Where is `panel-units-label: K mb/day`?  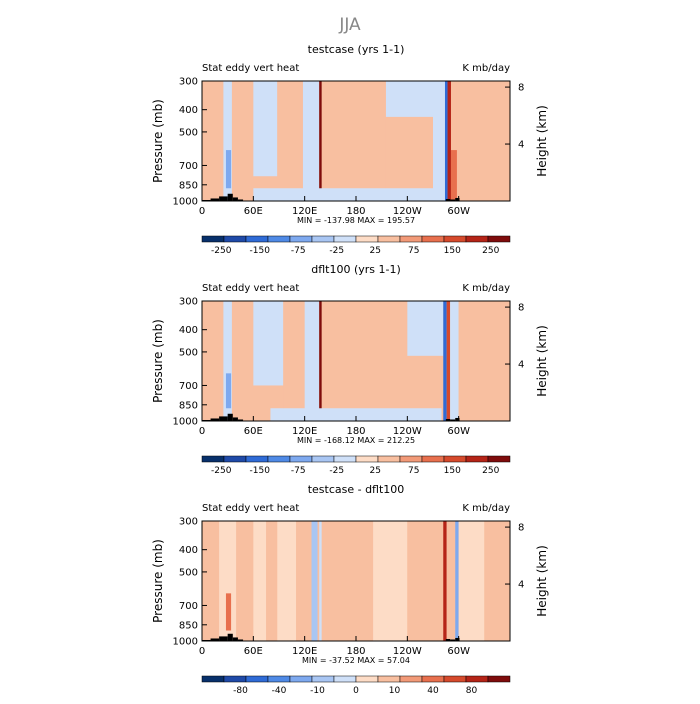 panel-units-label: K mb/day is located at coordinates (486, 68).